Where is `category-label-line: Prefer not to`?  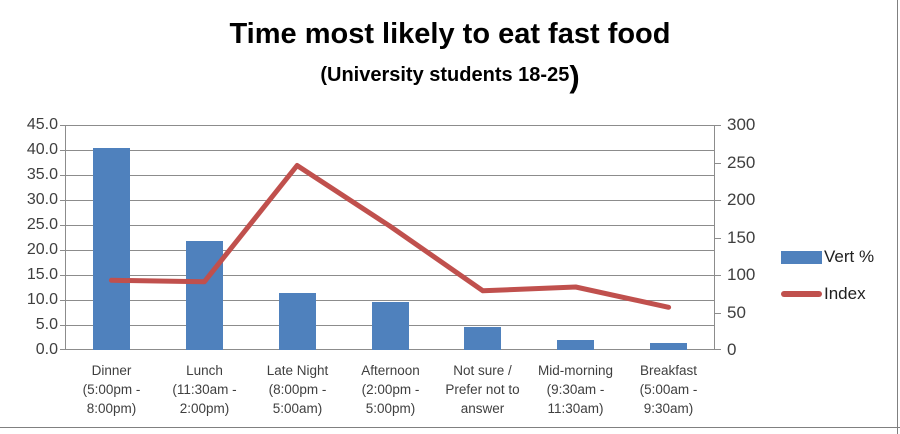
category-label-line: Prefer not to is located at coordinates (482, 389).